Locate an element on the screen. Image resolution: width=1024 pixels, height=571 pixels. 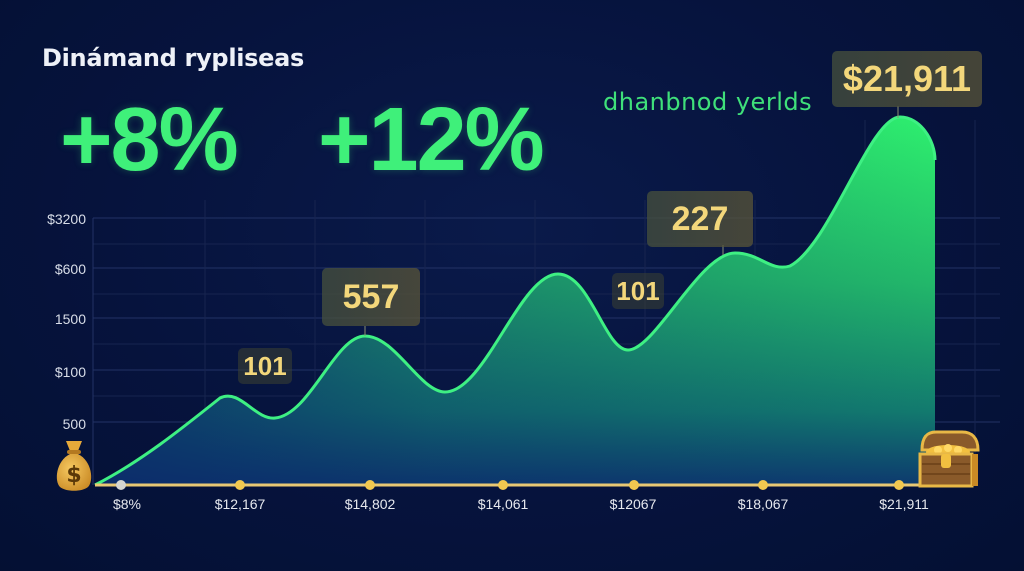
x-tick-label: $12,167 is located at coordinates (240, 504).